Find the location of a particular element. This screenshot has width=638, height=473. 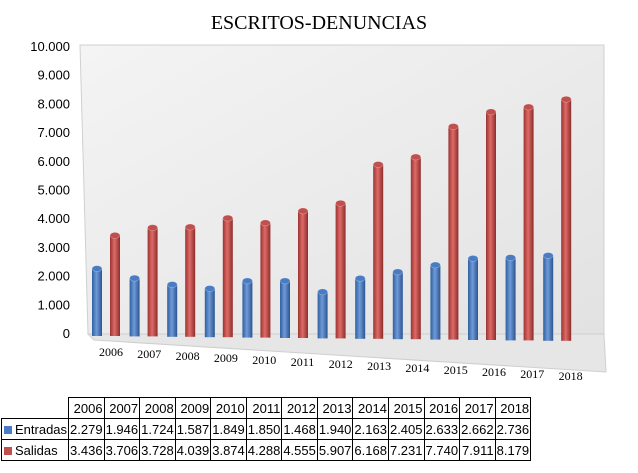

y-tick-label: 6.000 is located at coordinates (53, 161).